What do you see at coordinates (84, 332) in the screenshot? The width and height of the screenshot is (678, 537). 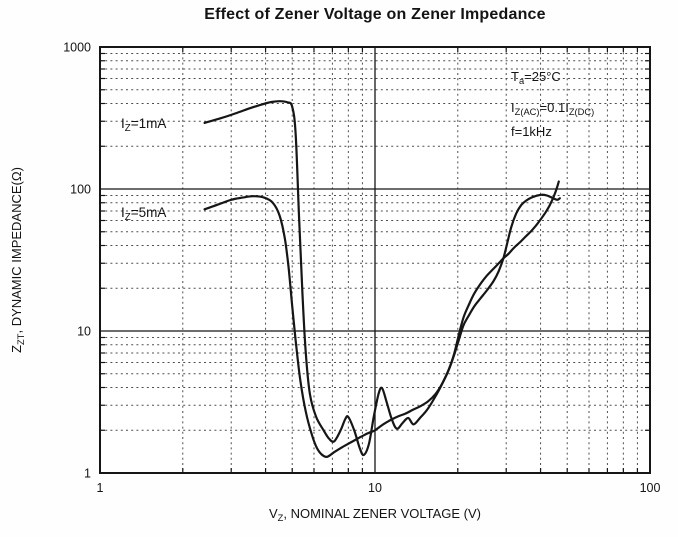 I see `y-tick-label-10: 10` at bounding box center [84, 332].